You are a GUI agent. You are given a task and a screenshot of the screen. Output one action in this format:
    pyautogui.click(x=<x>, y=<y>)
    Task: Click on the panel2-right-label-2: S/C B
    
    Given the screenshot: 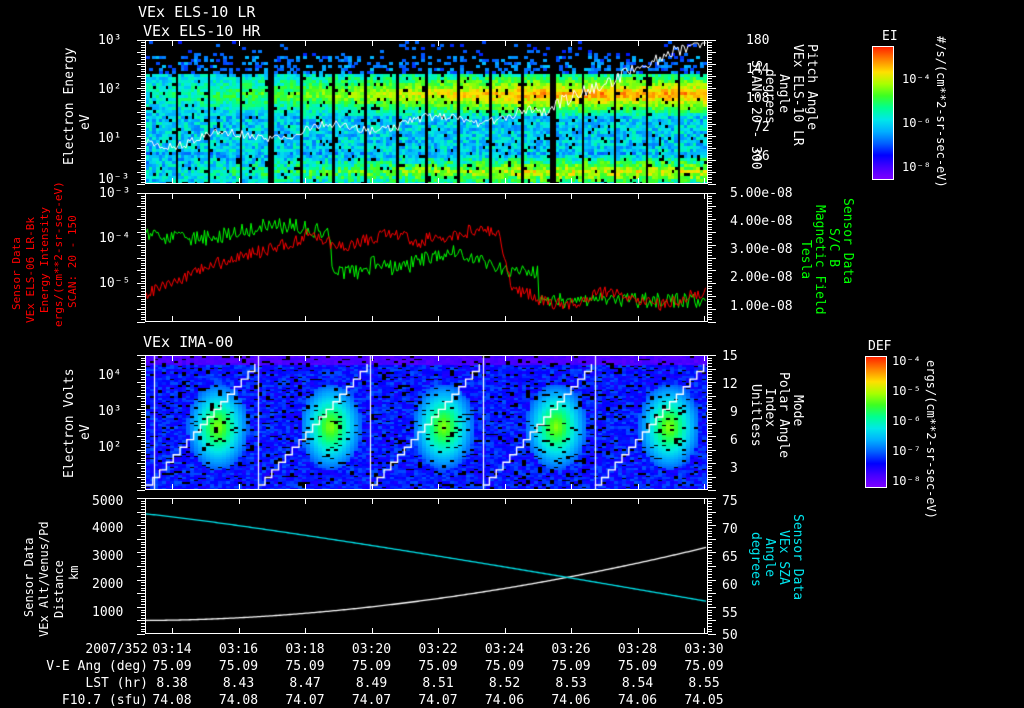 What is the action you would take?
    pyautogui.click(x=833, y=248)
    